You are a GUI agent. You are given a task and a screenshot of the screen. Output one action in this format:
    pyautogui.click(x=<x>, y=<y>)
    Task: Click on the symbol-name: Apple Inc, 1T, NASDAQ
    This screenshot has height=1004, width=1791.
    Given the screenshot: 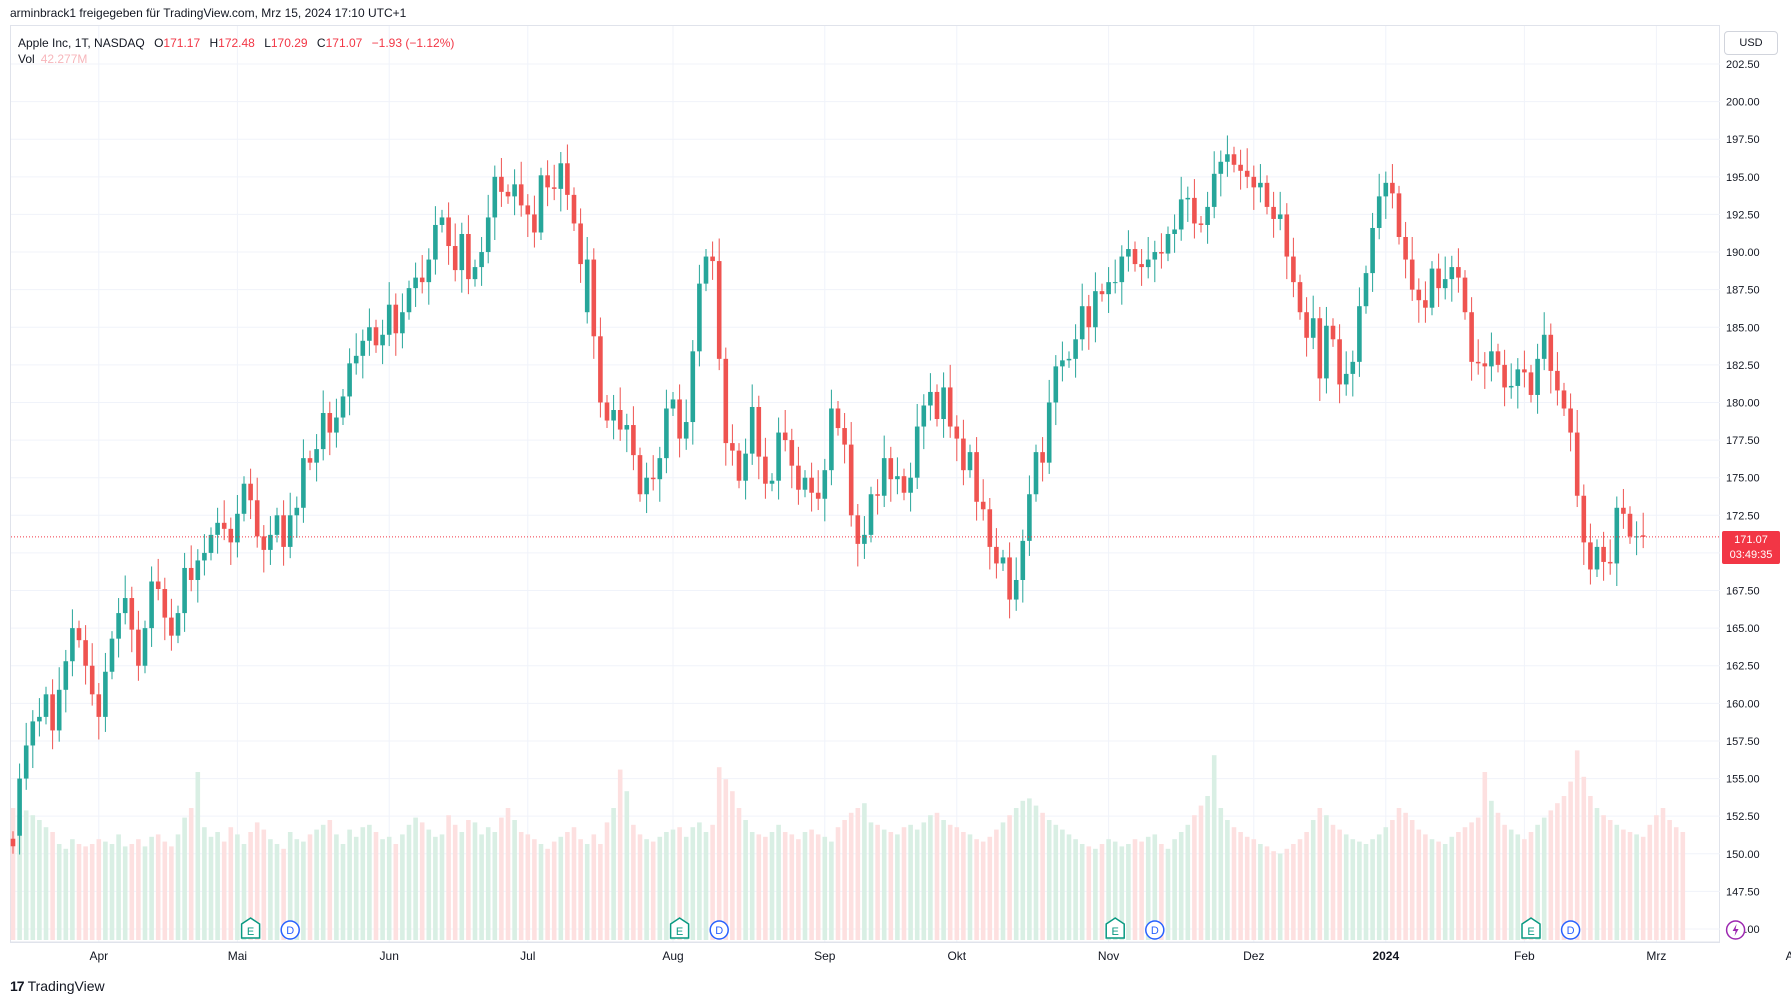 What is the action you would take?
    pyautogui.click(x=81, y=43)
    